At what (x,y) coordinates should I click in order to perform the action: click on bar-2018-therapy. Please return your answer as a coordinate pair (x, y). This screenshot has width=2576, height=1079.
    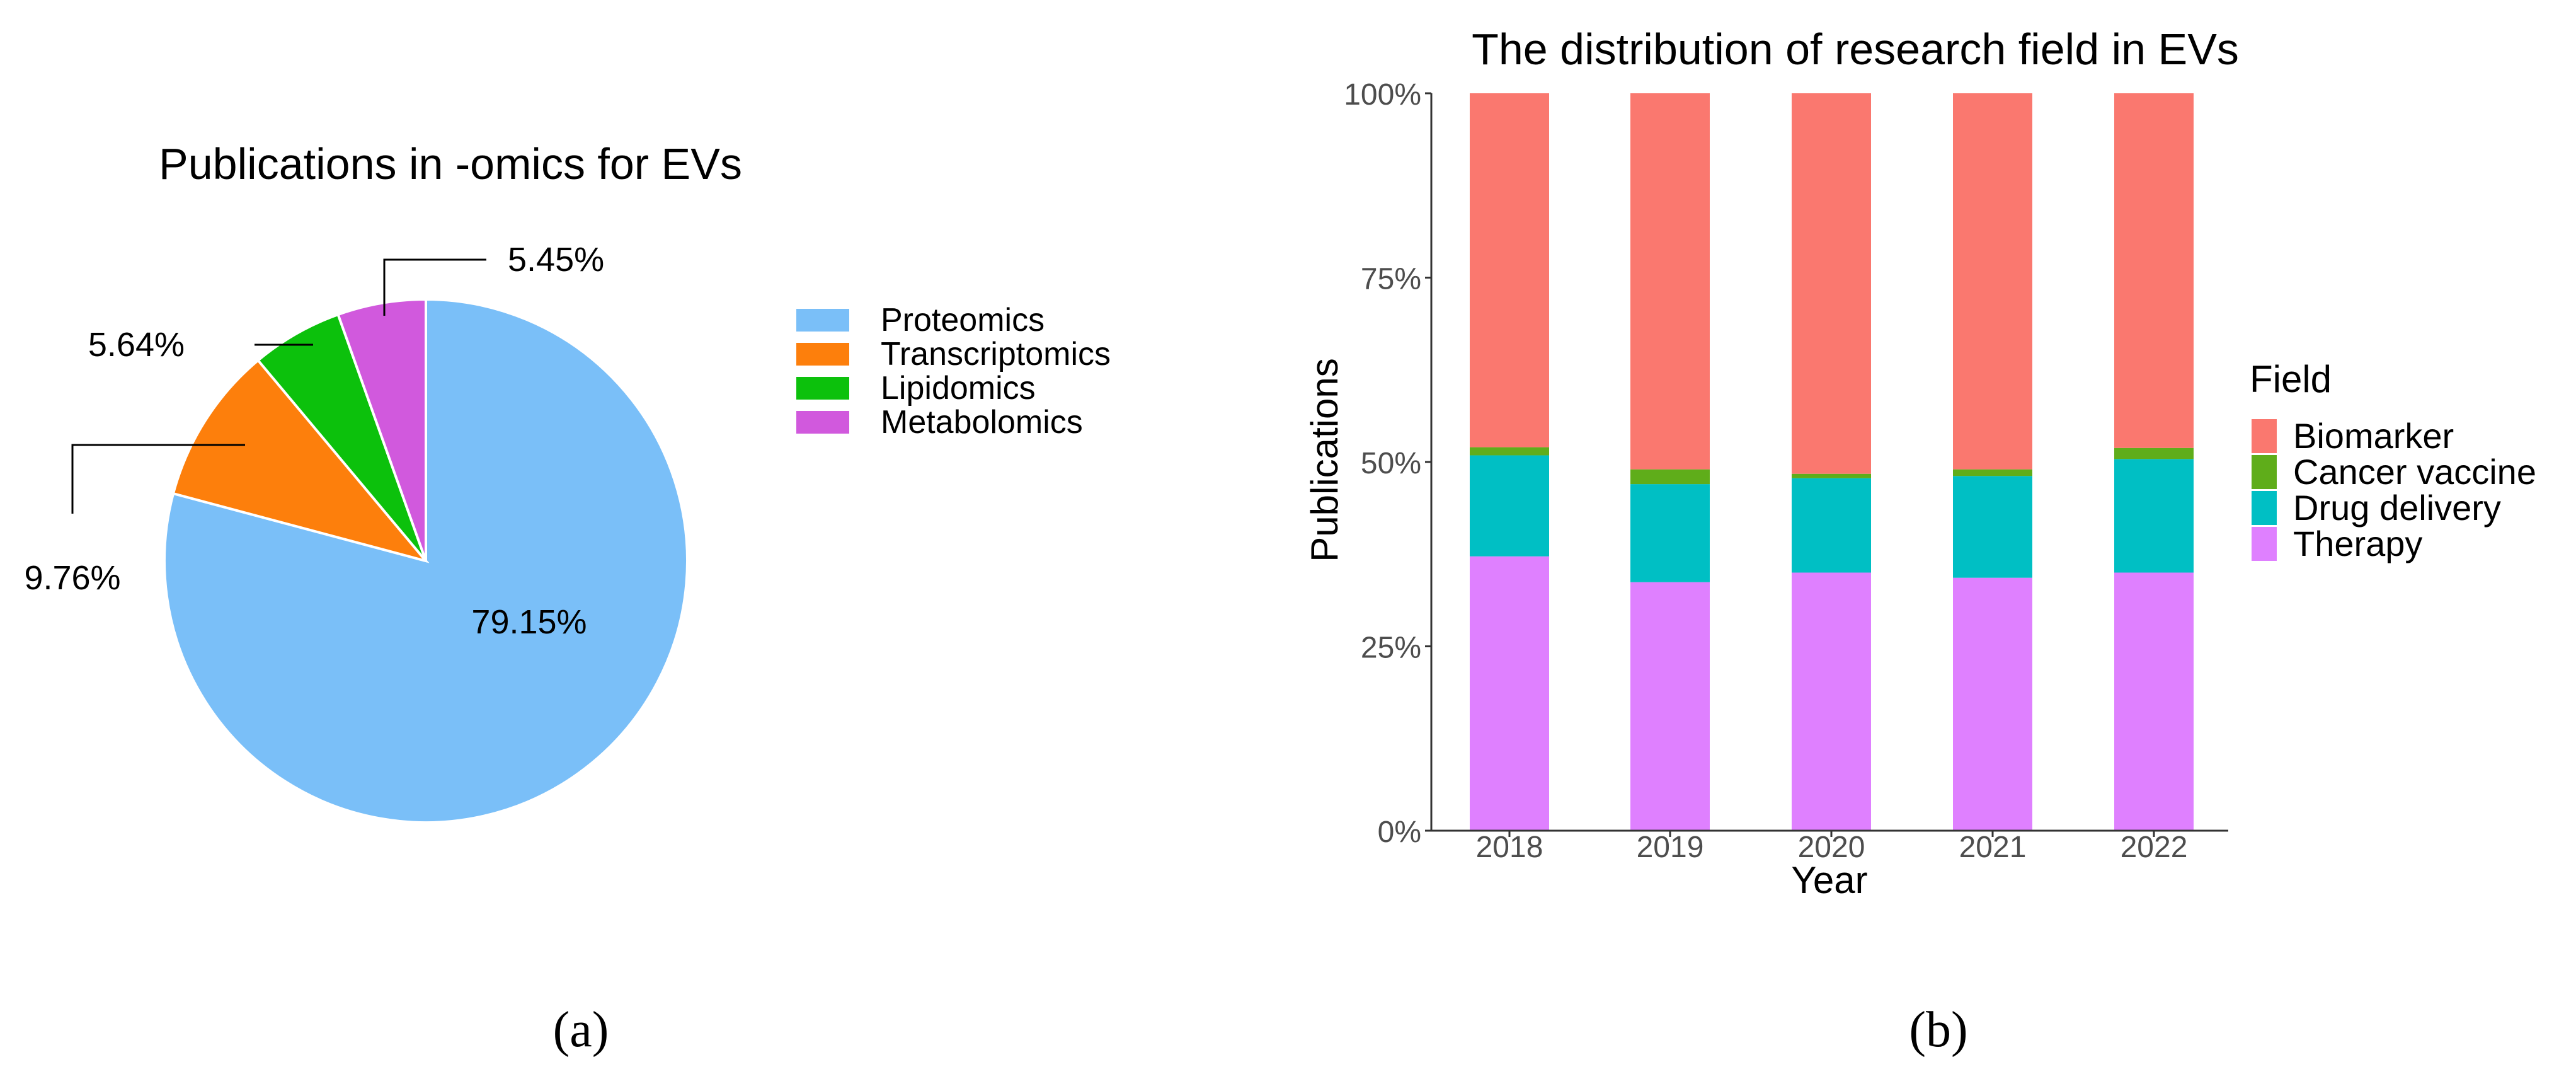
    Looking at the image, I should click on (1509, 693).